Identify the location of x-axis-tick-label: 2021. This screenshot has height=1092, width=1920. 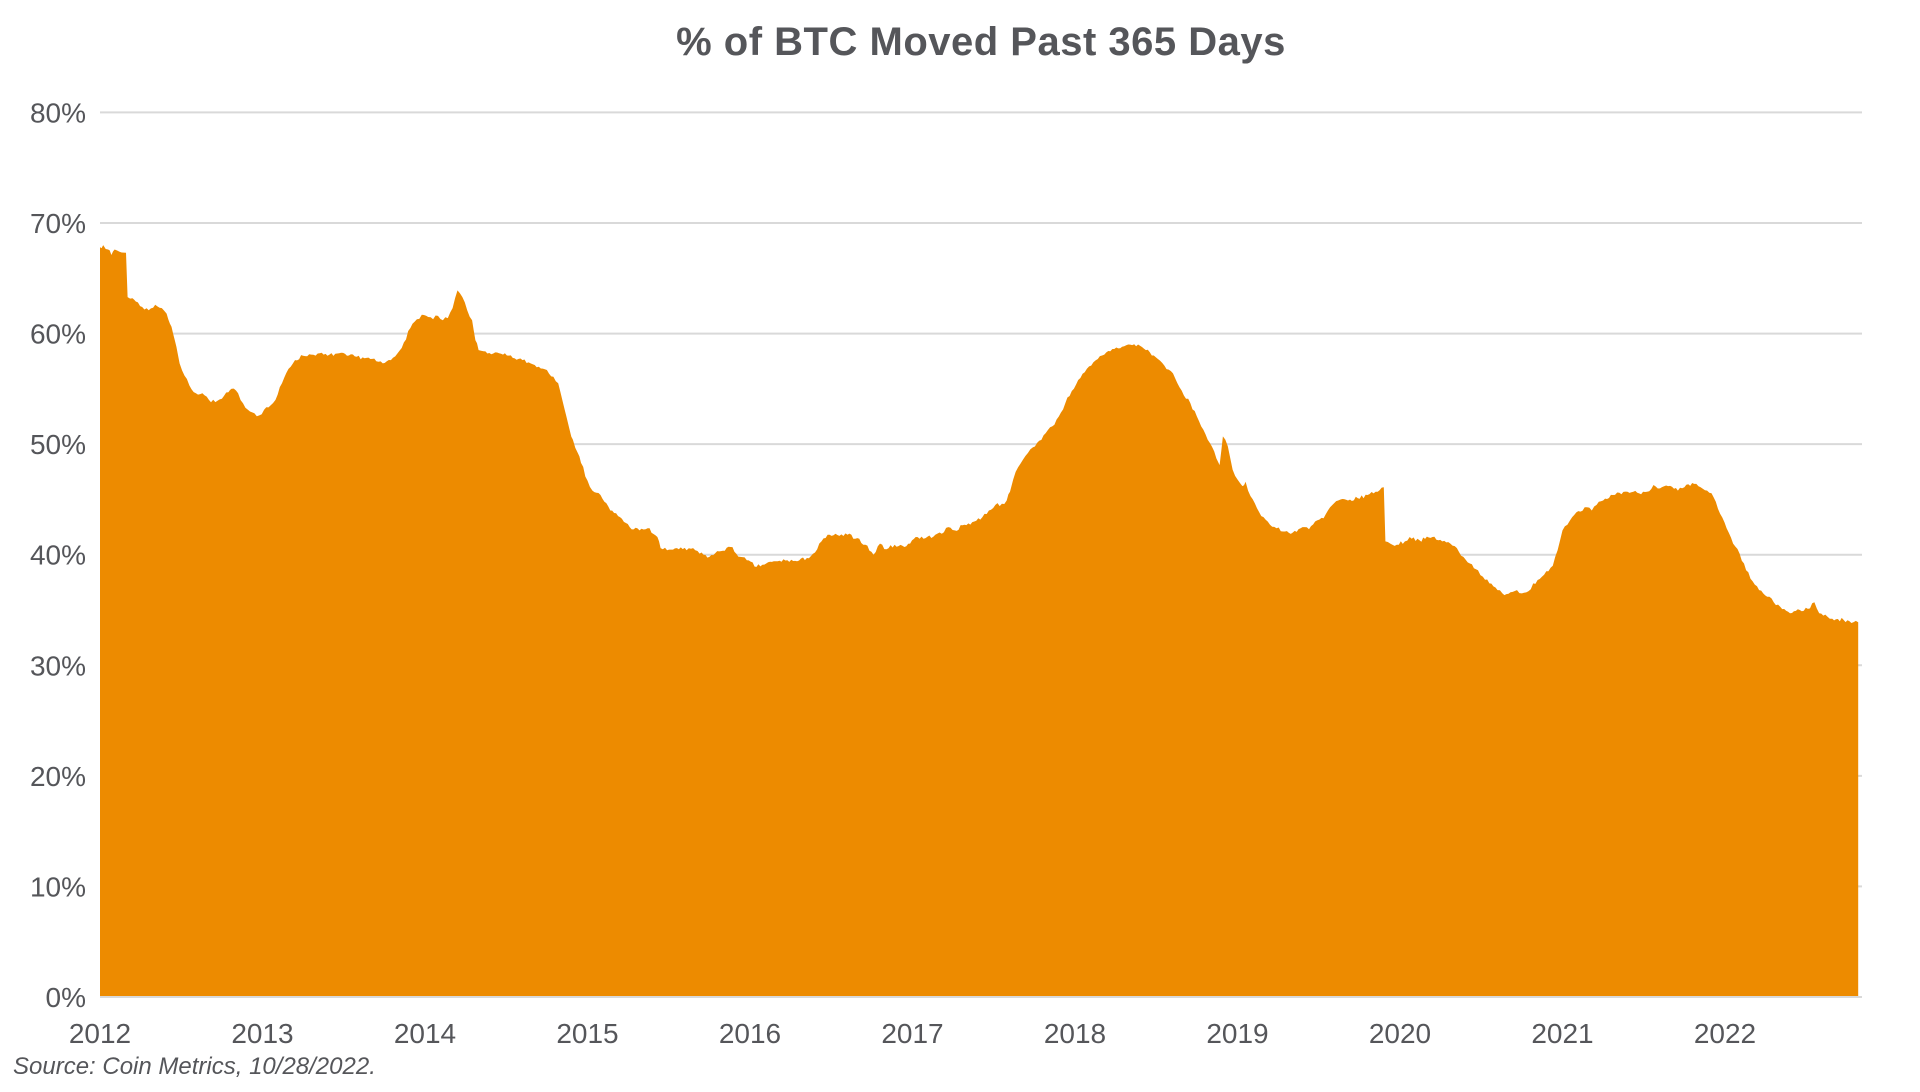
(1562, 1033).